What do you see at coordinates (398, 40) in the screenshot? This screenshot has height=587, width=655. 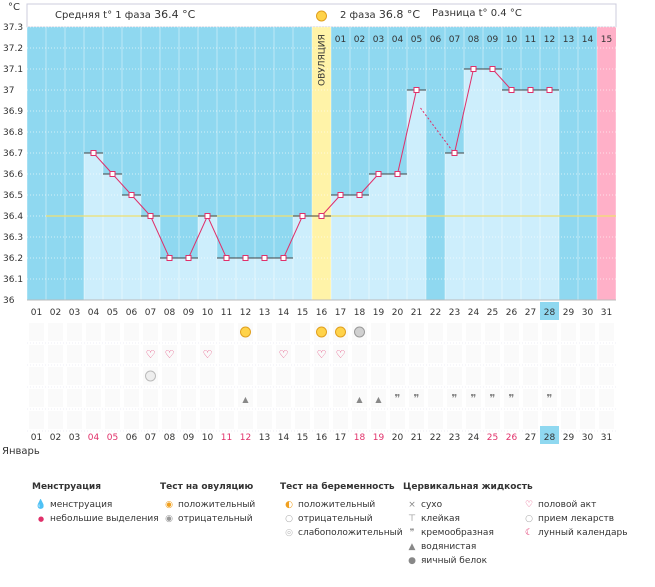 I see `cycle-day-label: 04` at bounding box center [398, 40].